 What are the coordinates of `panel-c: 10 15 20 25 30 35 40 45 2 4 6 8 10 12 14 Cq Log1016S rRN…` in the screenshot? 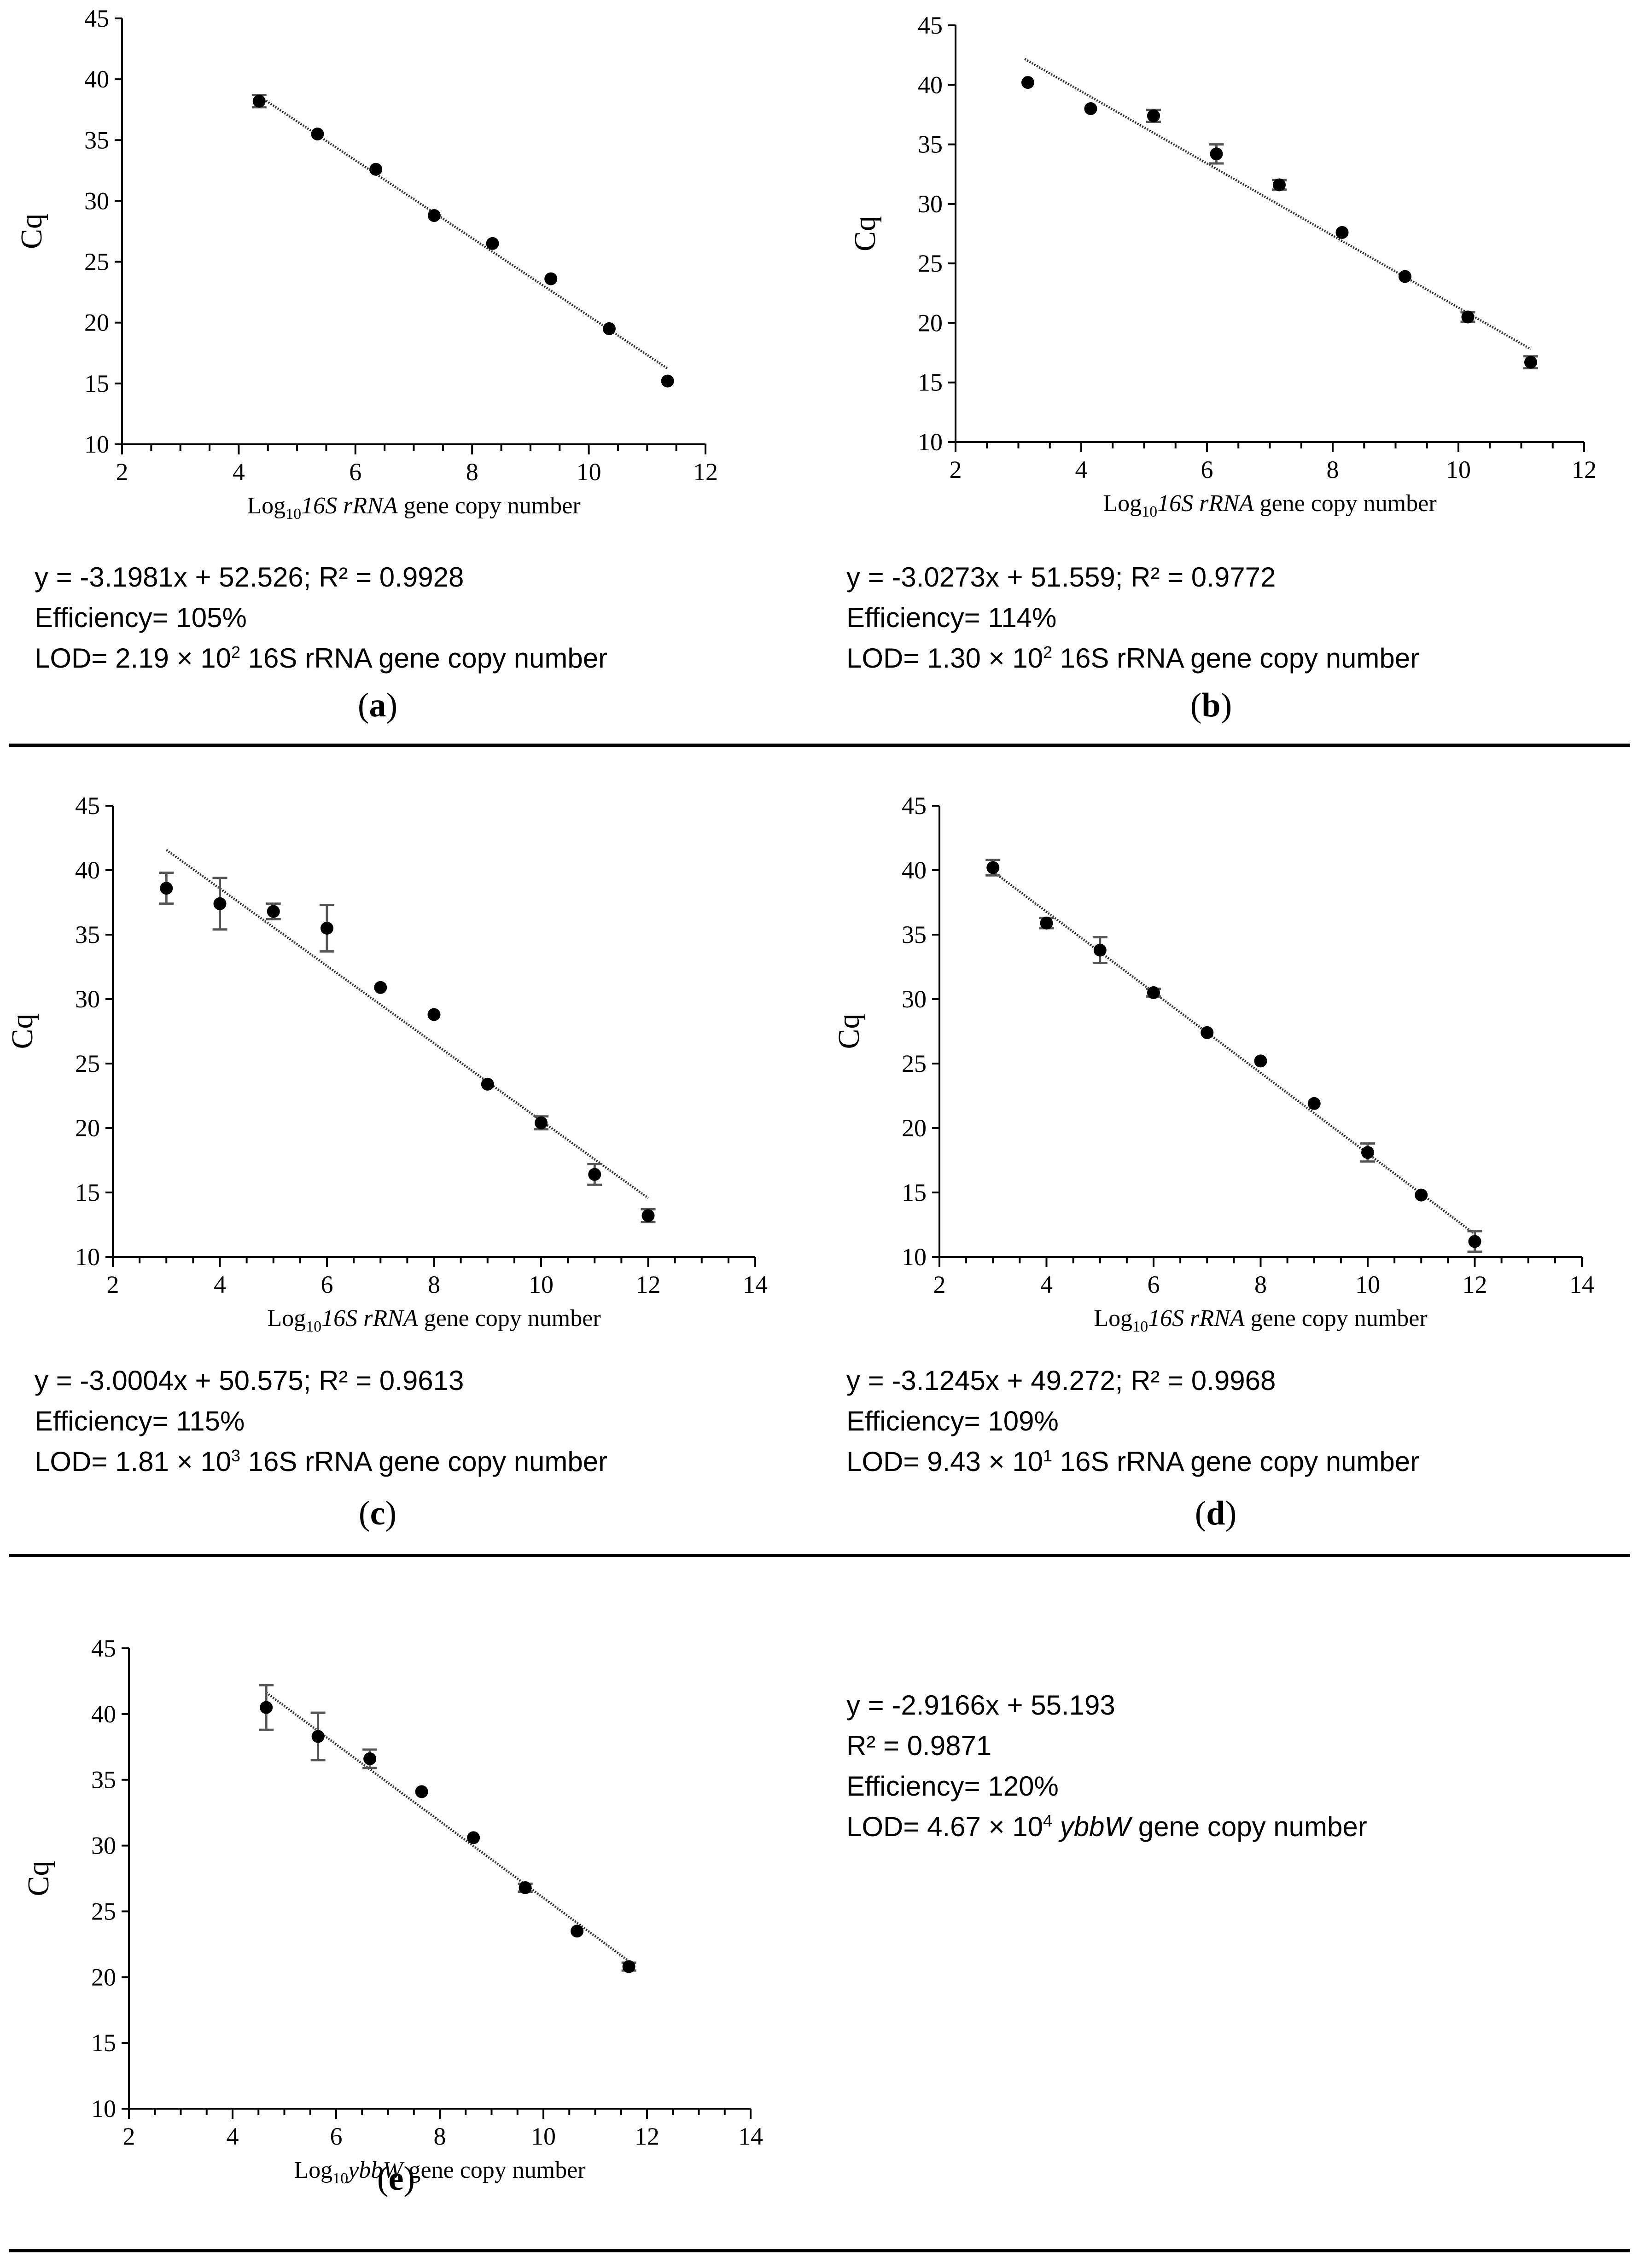 It's located at (391, 1071).